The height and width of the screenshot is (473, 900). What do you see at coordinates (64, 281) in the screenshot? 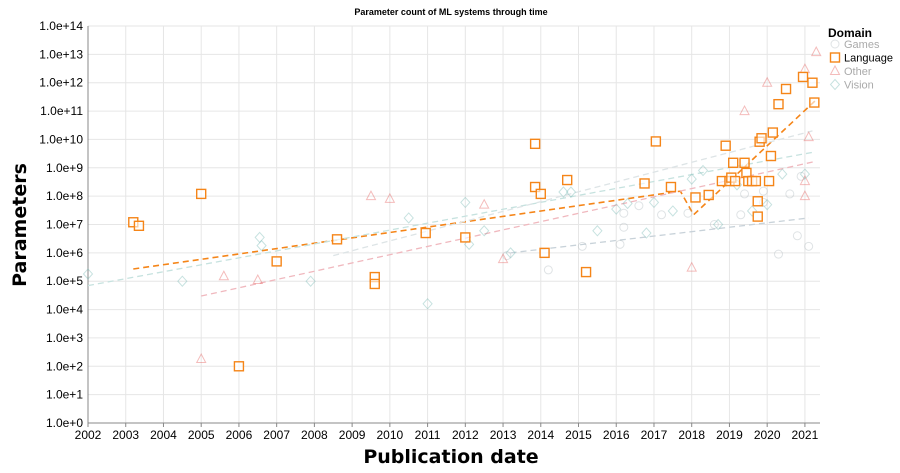
I see `y-tick-label: 1.0e+5` at bounding box center [64, 281].